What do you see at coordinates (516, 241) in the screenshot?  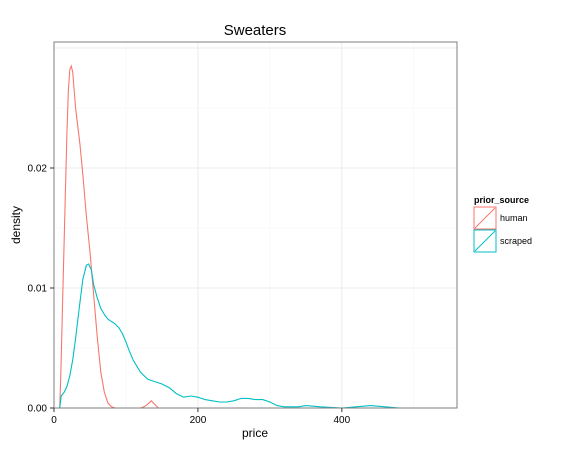 I see `legend-label-scraped: scraped` at bounding box center [516, 241].